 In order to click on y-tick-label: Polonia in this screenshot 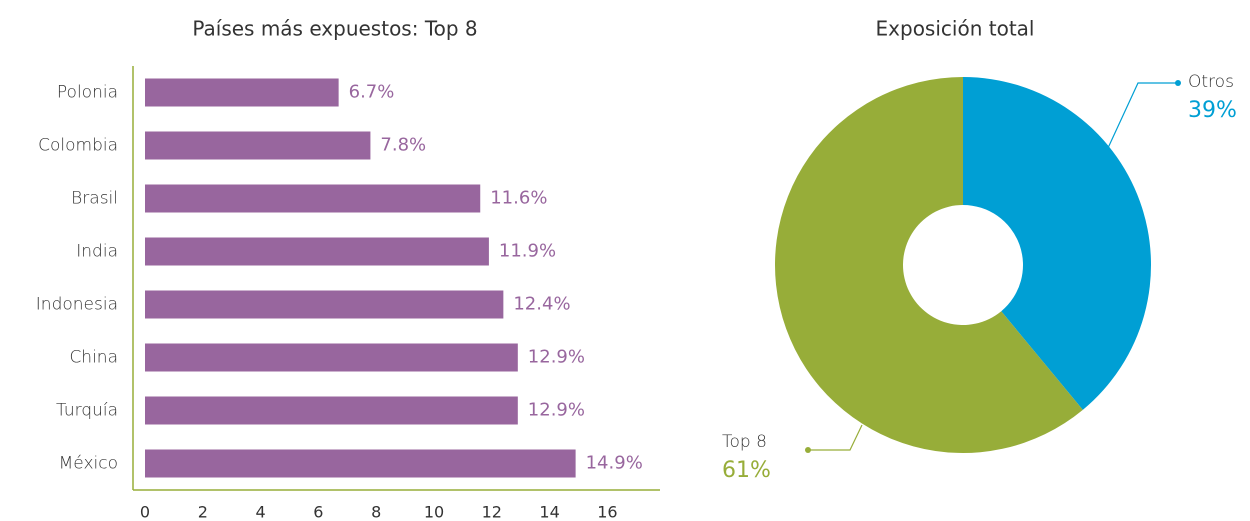, I will do `click(87, 93)`.